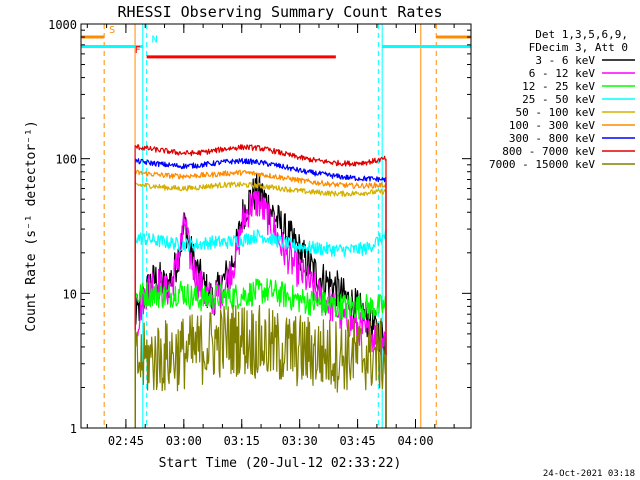  Describe the element at coordinates (558, 99) in the screenshot. I see `legend-label: 25 - 50 keV` at that location.